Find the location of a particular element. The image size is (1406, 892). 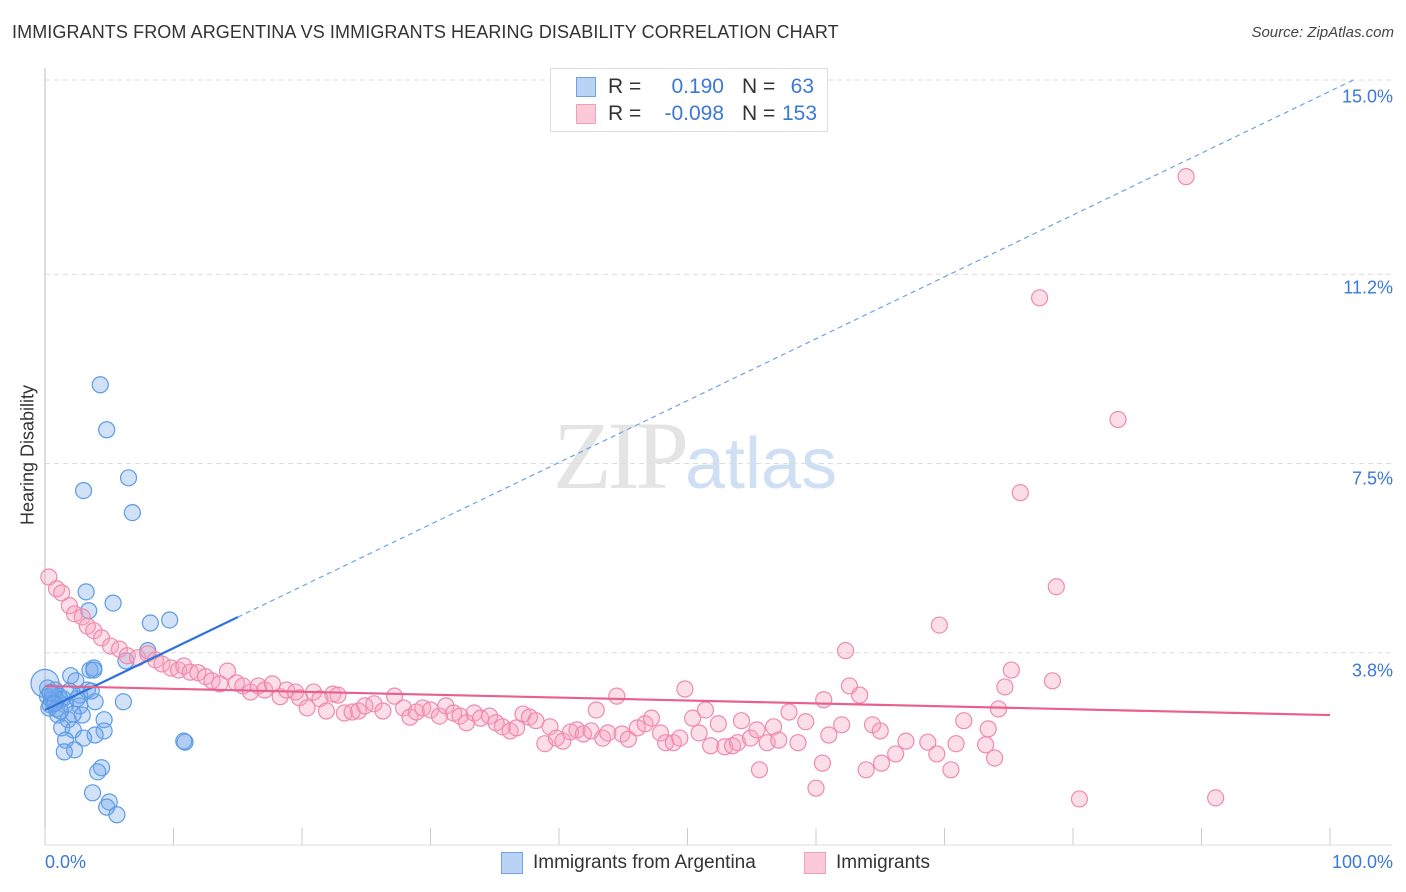

stats-legend: R = 0.190 N = 63 R = -0.098 N = 153 is located at coordinates (689, 100).